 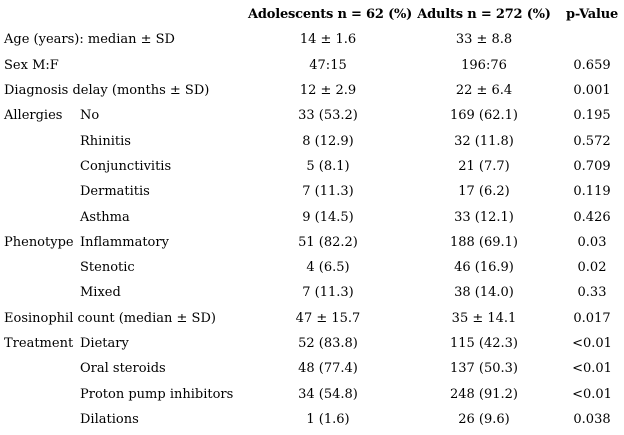 I want to click on table-row: Sex M:F 47:15 196:76 0.659, so click(x=312, y=65).